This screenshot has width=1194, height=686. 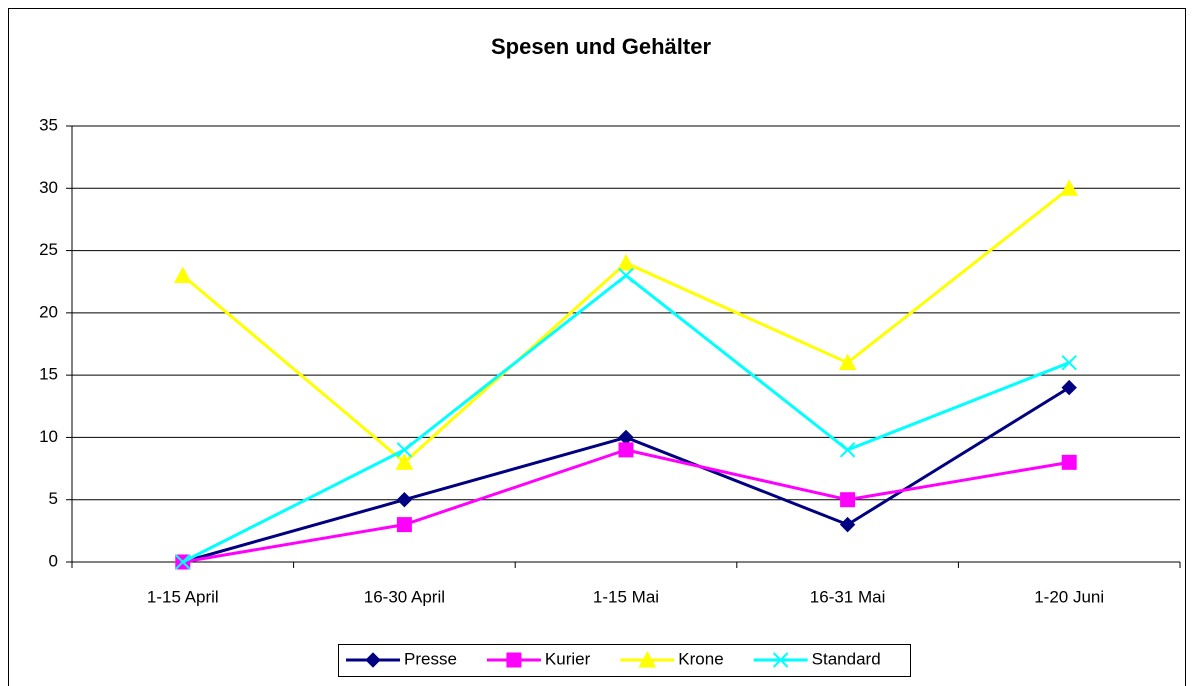 I want to click on legend-label: Presse, so click(x=430, y=658).